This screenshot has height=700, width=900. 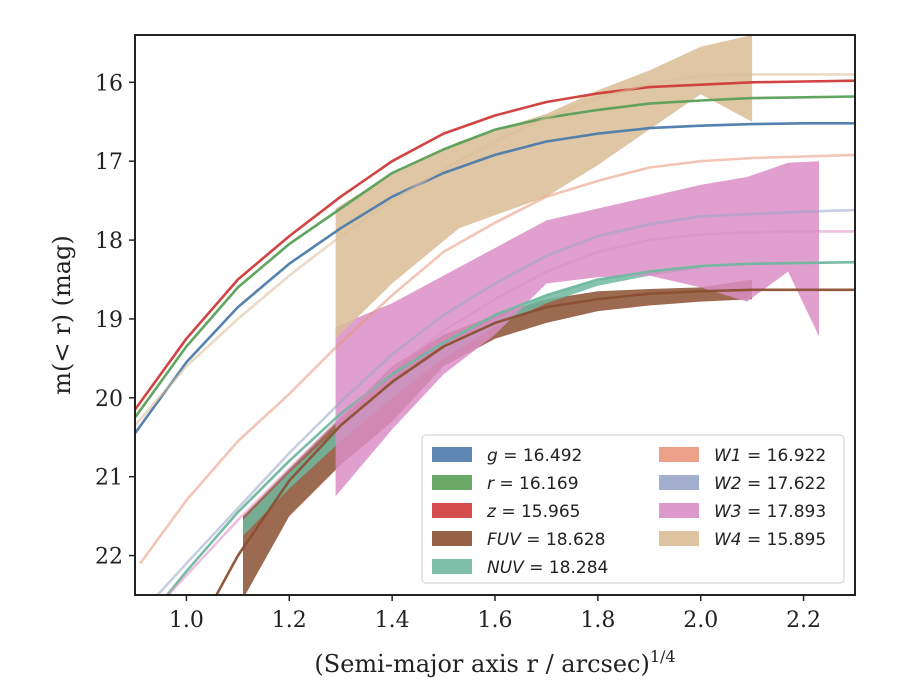 What do you see at coordinates (109, 557) in the screenshot?
I see `y-tick-label: 22` at bounding box center [109, 557].